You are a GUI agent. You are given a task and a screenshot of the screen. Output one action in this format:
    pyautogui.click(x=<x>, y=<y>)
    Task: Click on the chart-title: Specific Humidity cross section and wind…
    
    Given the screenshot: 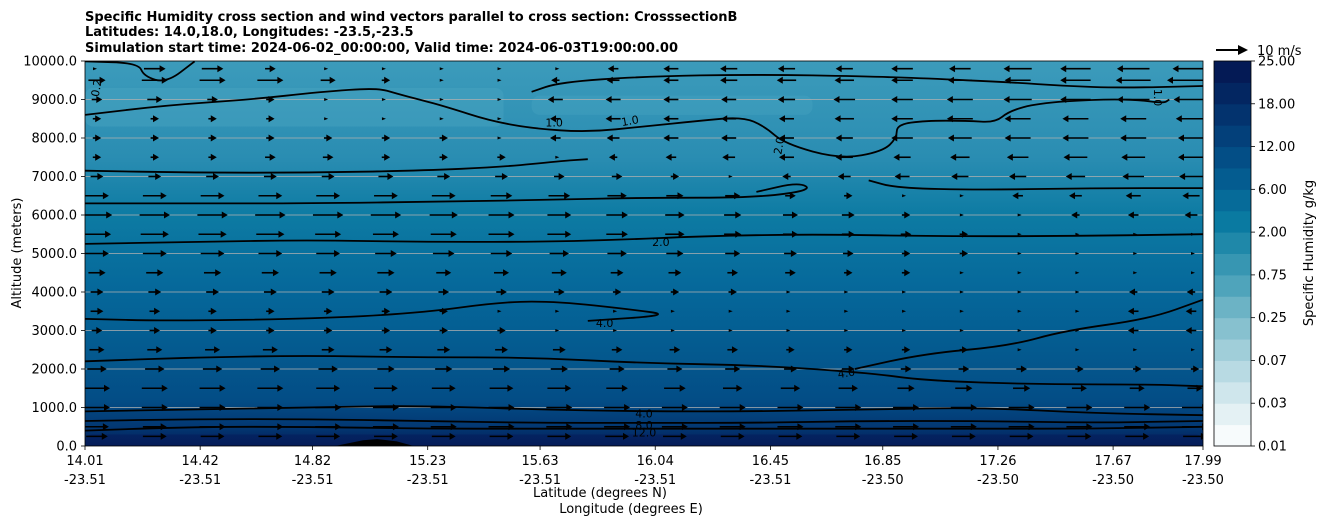 What is the action you would take?
    pyautogui.click(x=411, y=33)
    